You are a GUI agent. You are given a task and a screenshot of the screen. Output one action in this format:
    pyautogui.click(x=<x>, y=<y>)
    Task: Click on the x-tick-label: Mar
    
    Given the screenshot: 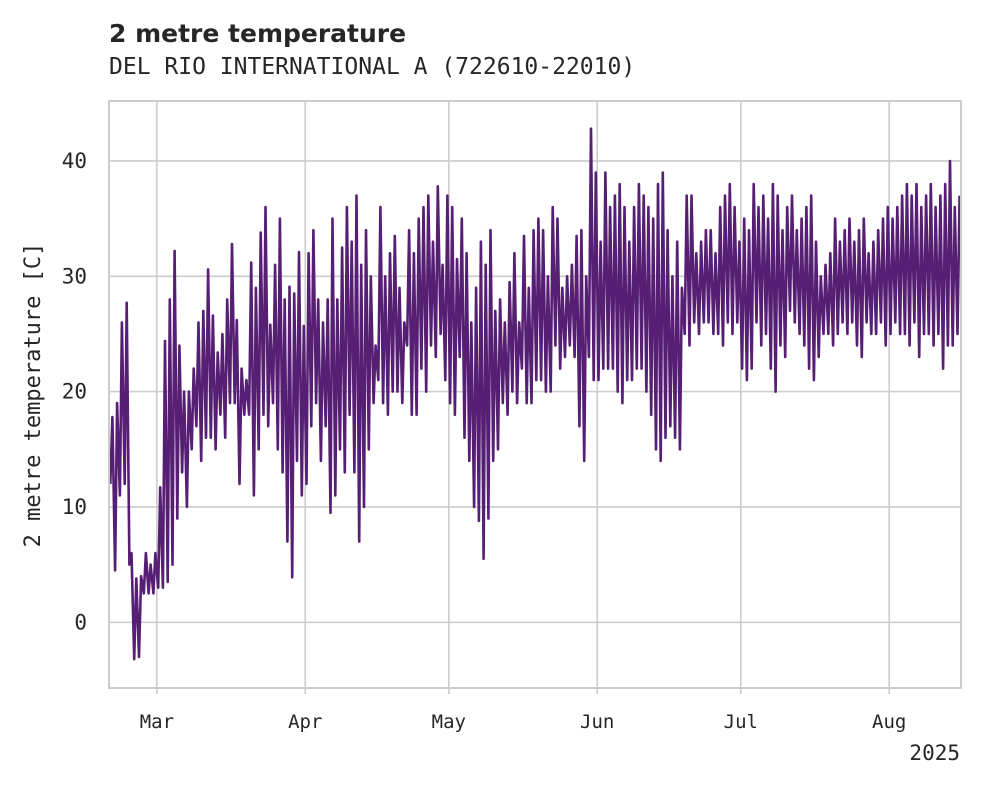 What is the action you would take?
    pyautogui.click(x=157, y=722)
    